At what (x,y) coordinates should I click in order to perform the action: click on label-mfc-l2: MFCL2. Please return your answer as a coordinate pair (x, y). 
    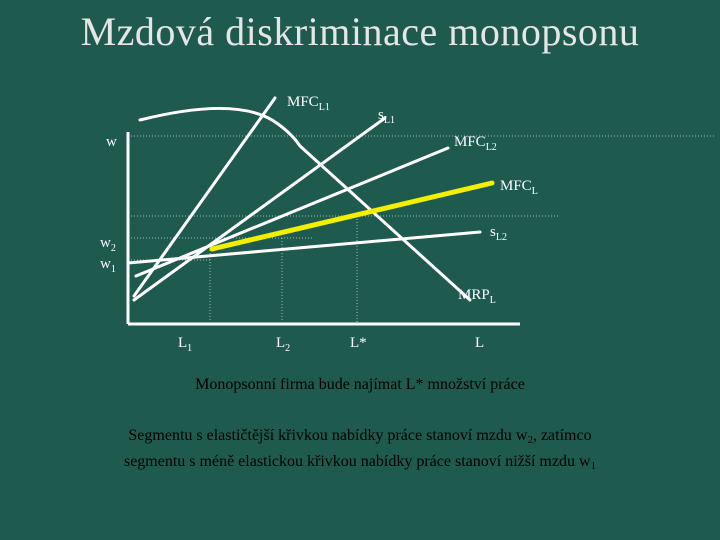
    Looking at the image, I should click on (475, 143).